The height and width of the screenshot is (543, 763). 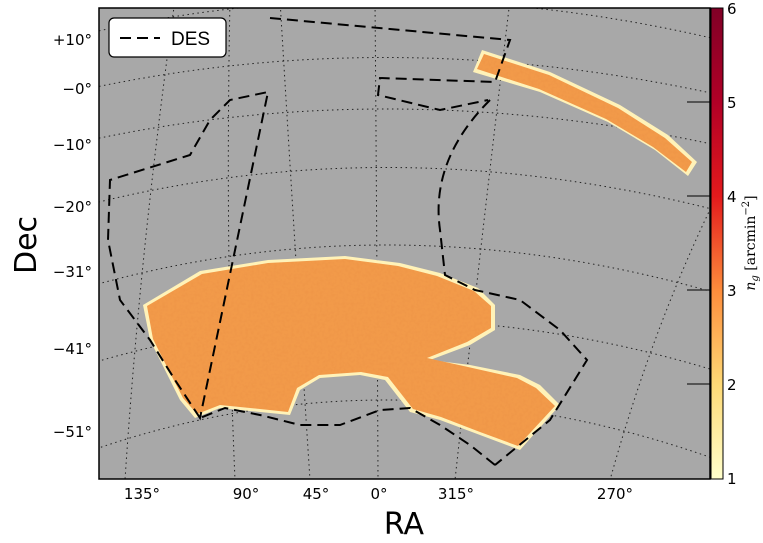 I want to click on y-tick-label: +10°, so click(x=72, y=40).